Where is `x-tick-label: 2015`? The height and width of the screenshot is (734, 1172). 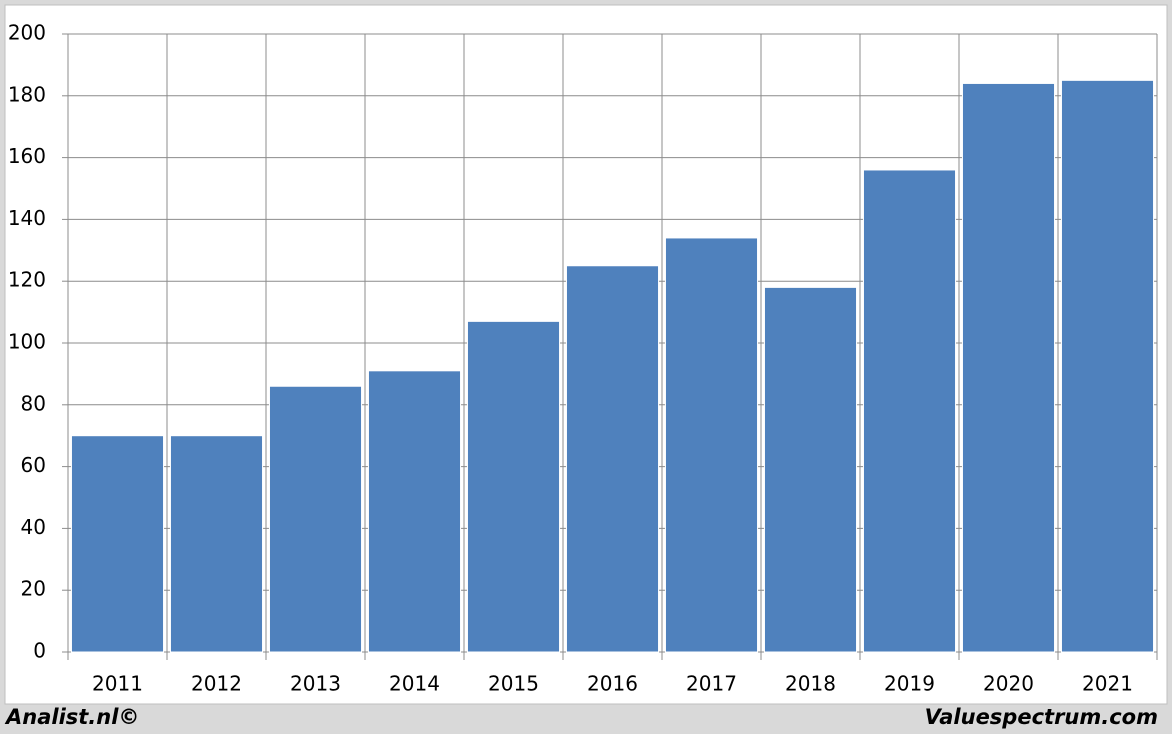
x-tick-label: 2015 is located at coordinates (513, 684).